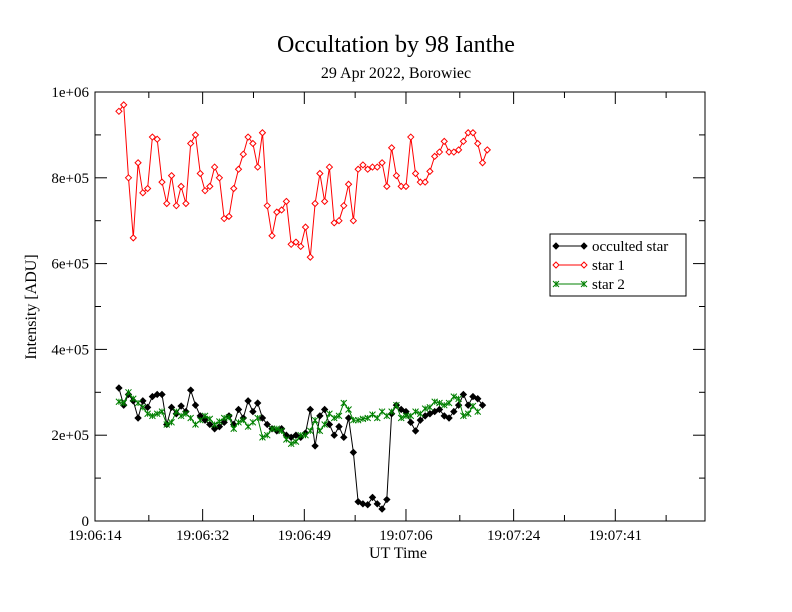  Describe the element at coordinates (86, 522) in the screenshot. I see `y-tick-label: 0` at that location.